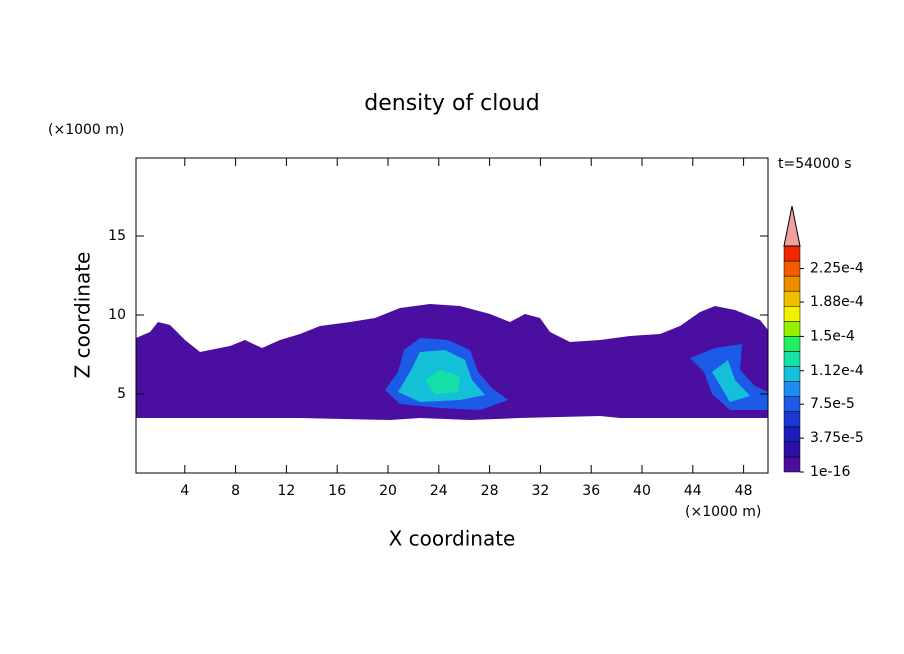  Describe the element at coordinates (731, 381) in the screenshot. I see `cloud-right-inner` at that location.